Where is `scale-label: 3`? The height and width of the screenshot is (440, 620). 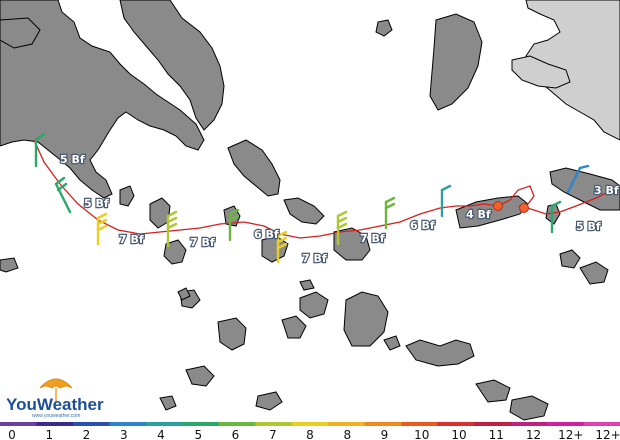 scale-label: 3 is located at coordinates (124, 434).